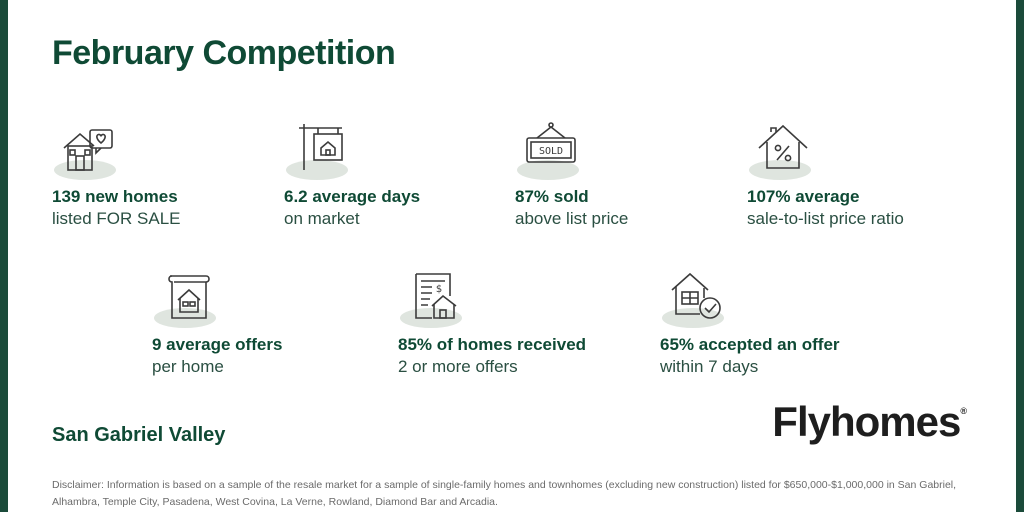  What do you see at coordinates (635, 175) in the screenshot?
I see `stat-sold-above-list: SOLD 87% sold above list price` at bounding box center [635, 175].